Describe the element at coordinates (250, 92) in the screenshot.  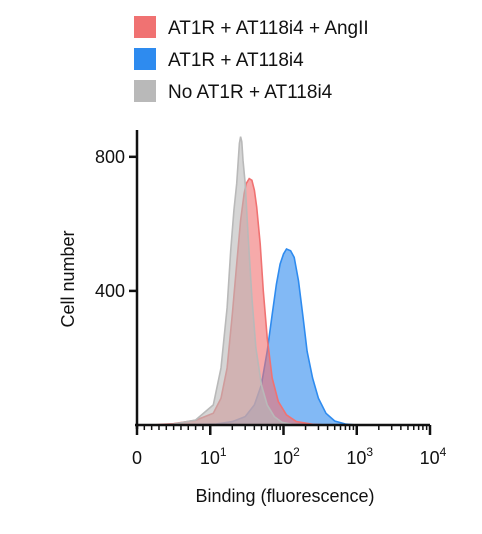
I see `legend-label-no-at1r-at118i4: No AT1R + AT118i4` at that location.